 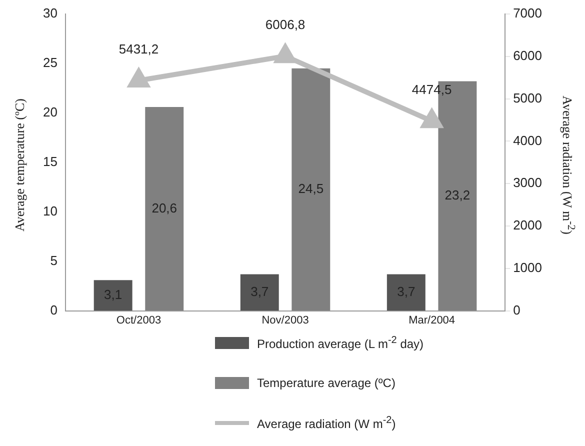 I want to click on x-tick-label: Nov/2003, so click(x=285, y=320).